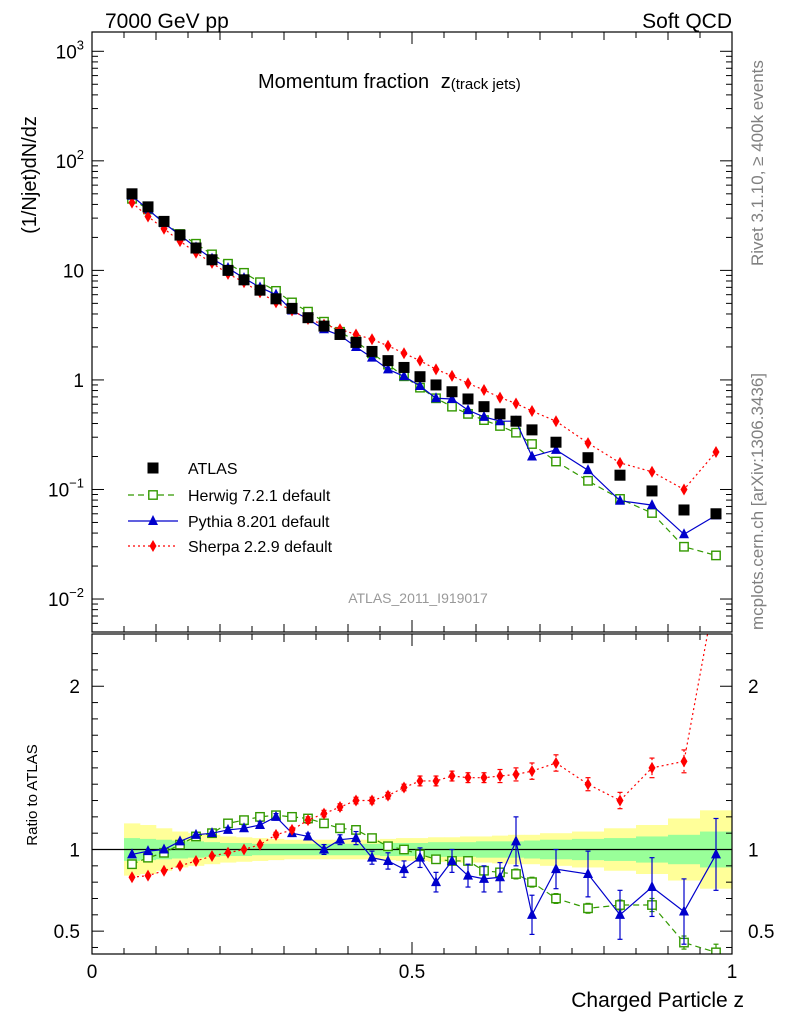  I want to click on y-tick-label: 10, so click(73, 271).